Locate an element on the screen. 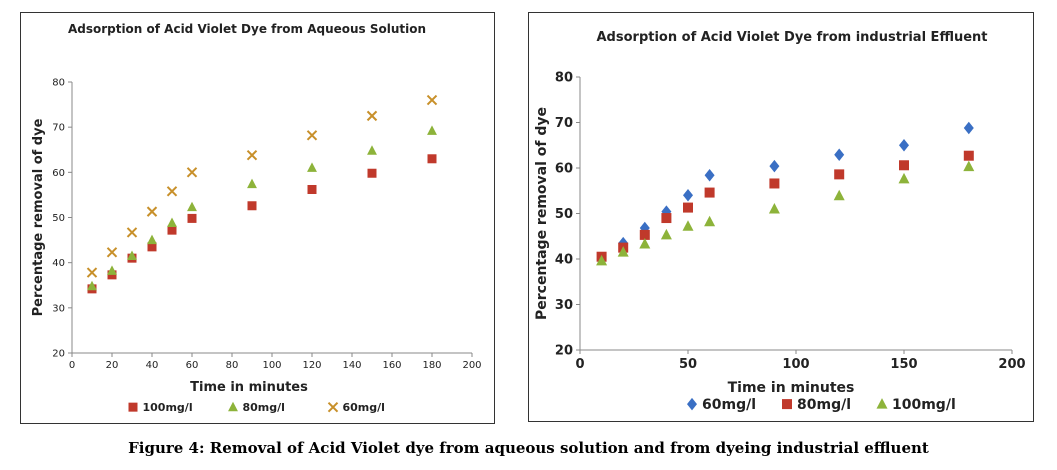 The width and height of the screenshot is (1057, 470). x-tick-label: 140 is located at coordinates (351, 365).